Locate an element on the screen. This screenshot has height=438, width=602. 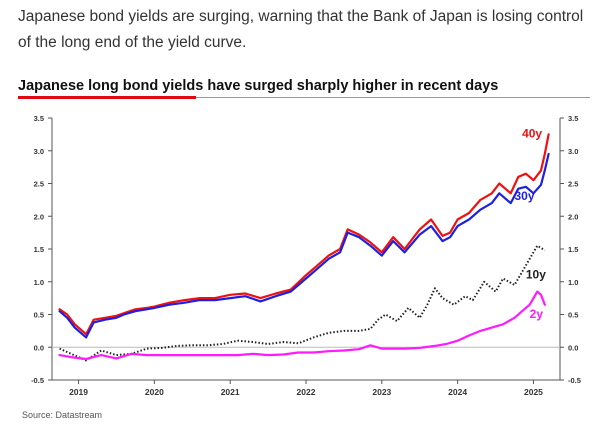
y-tick-label-left: 2.0 is located at coordinates (39, 216).